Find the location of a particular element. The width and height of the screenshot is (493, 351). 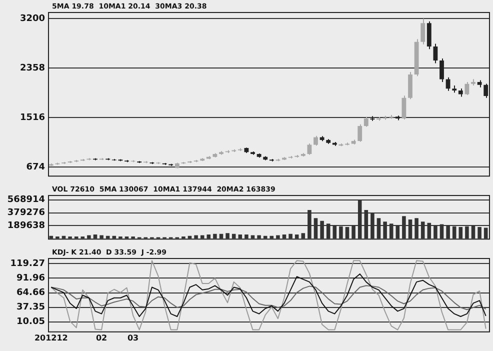

y-tick-label: 2358 is located at coordinates (32, 68).